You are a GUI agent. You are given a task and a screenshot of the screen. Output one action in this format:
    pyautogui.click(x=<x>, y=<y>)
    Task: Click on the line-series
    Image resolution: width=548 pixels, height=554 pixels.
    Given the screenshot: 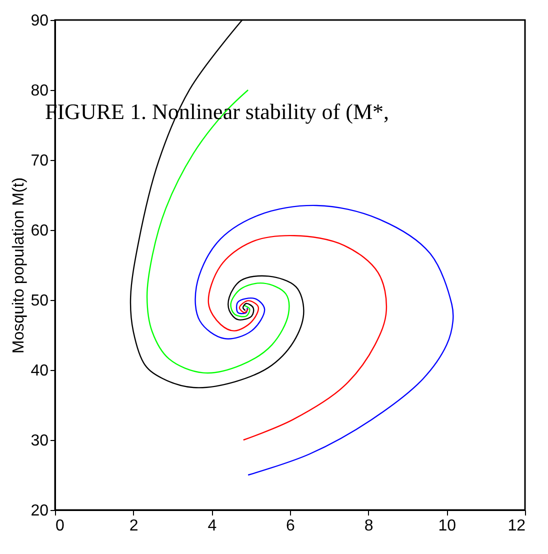 What is the action you would take?
    pyautogui.click(x=298, y=337)
    